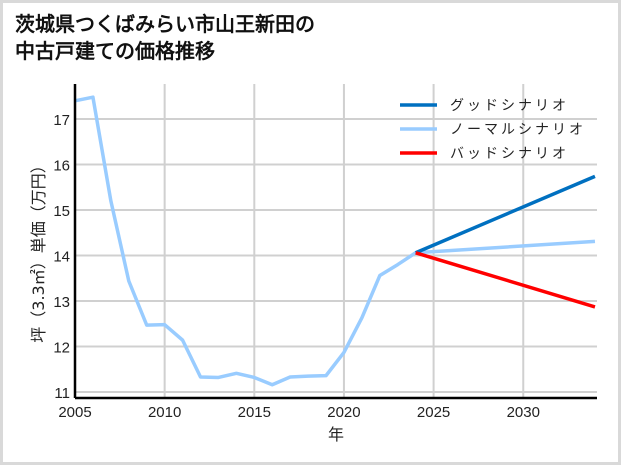  Describe the element at coordinates (74, 412) in the screenshot. I see `x-tick-label: 2005` at that location.